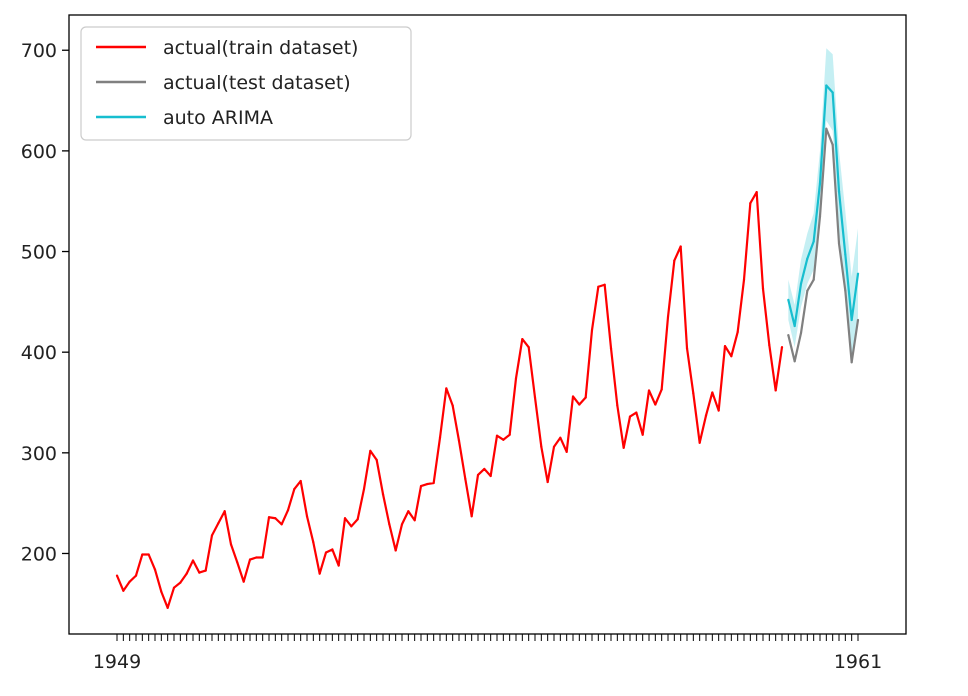  Describe the element at coordinates (39, 51) in the screenshot. I see `y-tick-label: 700` at that location.